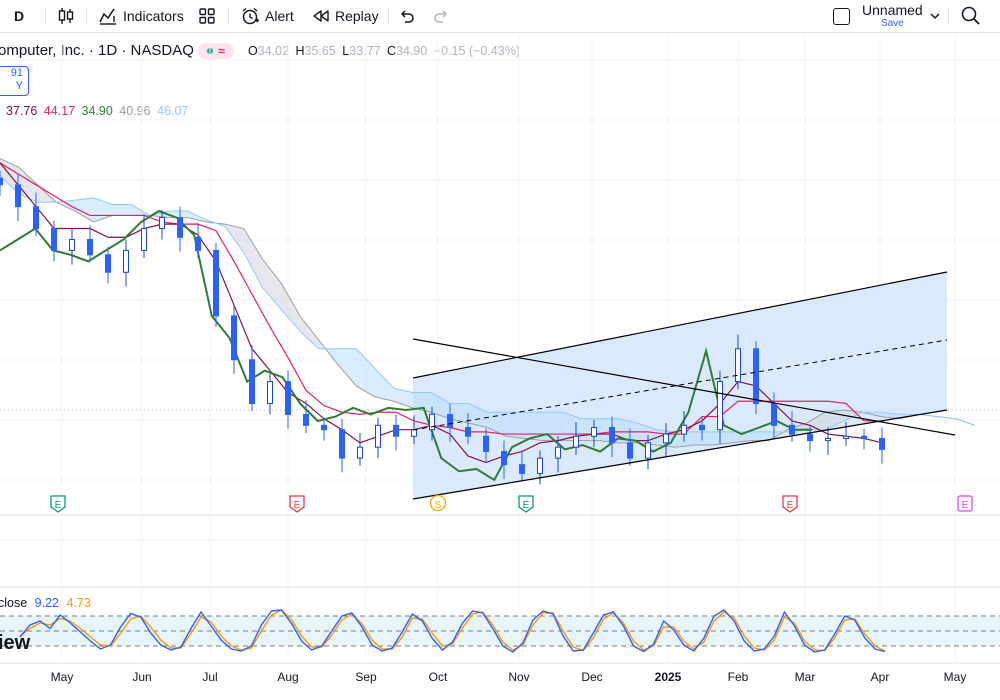 The width and height of the screenshot is (1000, 700). Describe the element at coordinates (357, 16) in the screenshot. I see `replay-label: Replay` at that location.